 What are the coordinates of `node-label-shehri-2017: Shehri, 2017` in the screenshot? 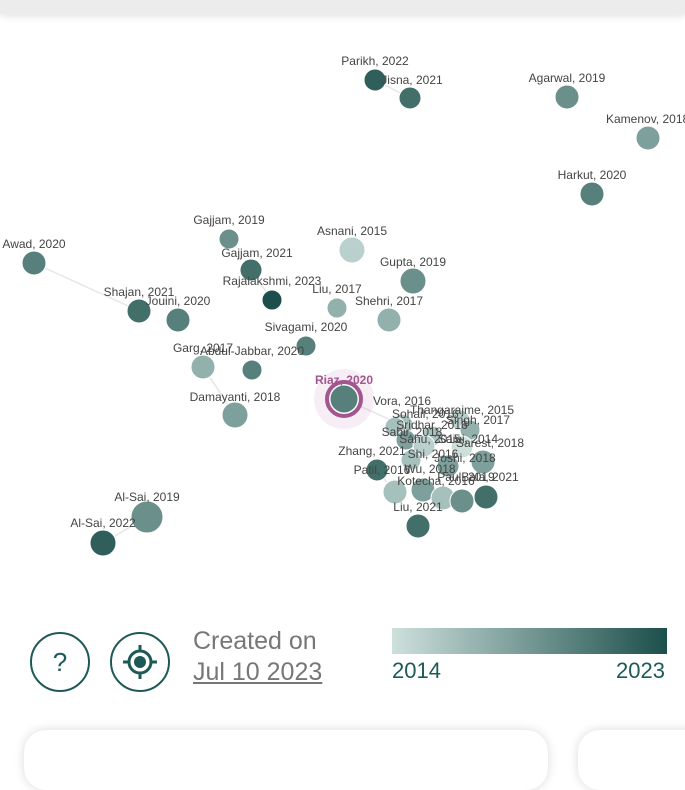 It's located at (389, 301).